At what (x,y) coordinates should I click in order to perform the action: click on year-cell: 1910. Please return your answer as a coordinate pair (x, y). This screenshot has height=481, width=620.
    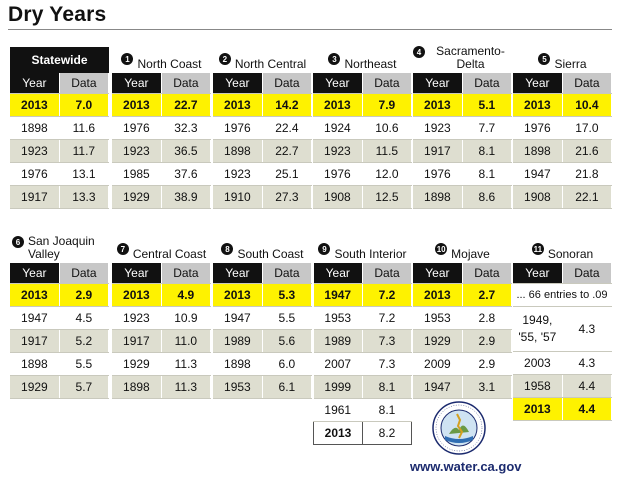
    Looking at the image, I should click on (238, 197).